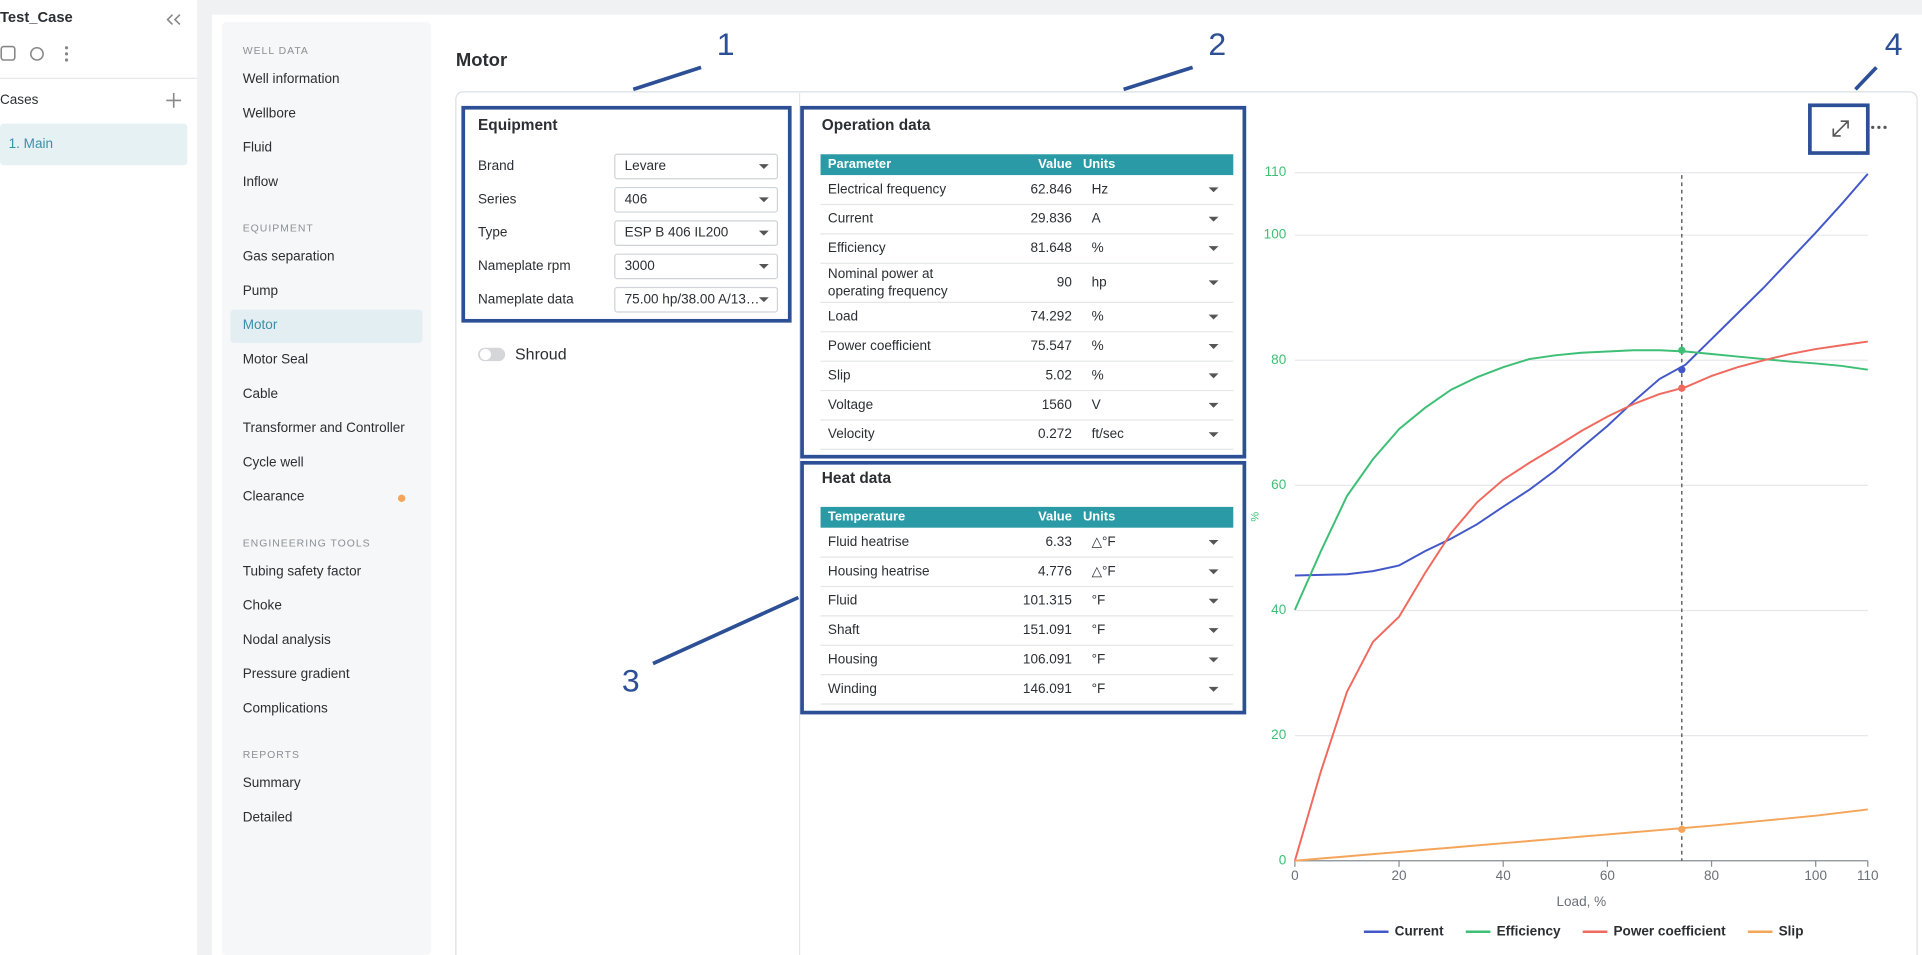 The height and width of the screenshot is (955, 1922). I want to click on cell-value: 74.292, so click(1050, 316).